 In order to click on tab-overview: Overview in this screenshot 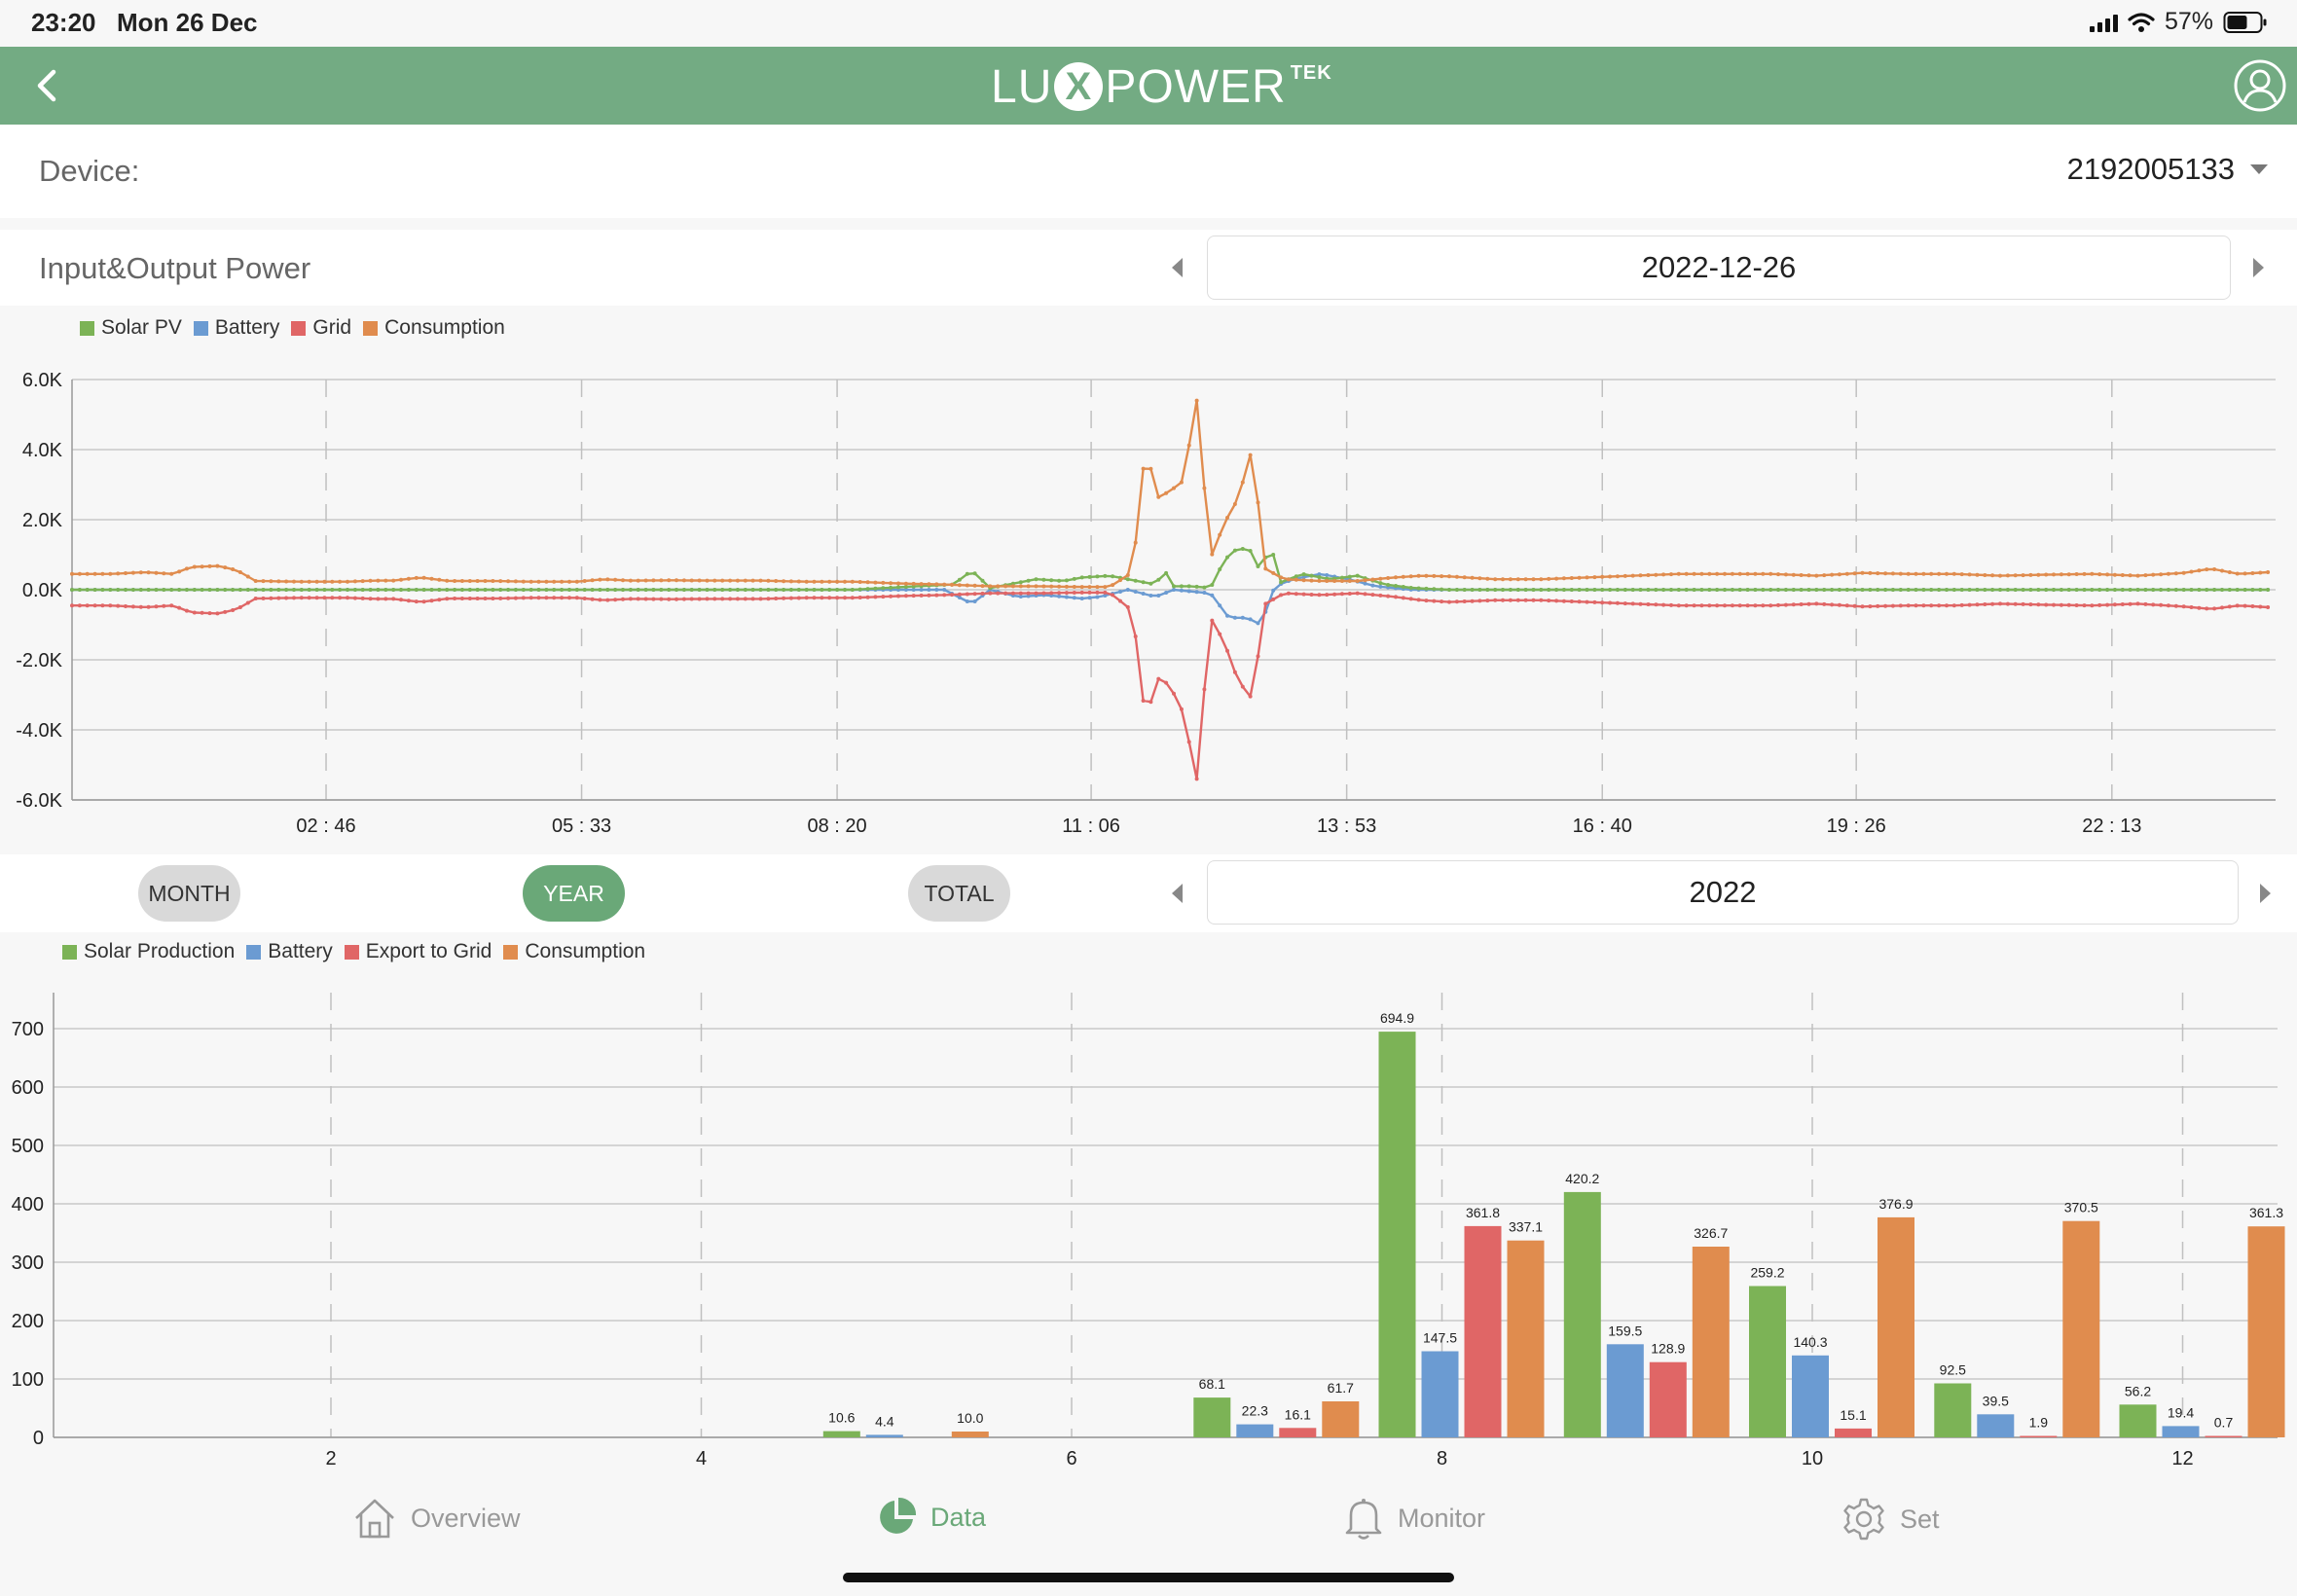, I will do `click(436, 1519)`.